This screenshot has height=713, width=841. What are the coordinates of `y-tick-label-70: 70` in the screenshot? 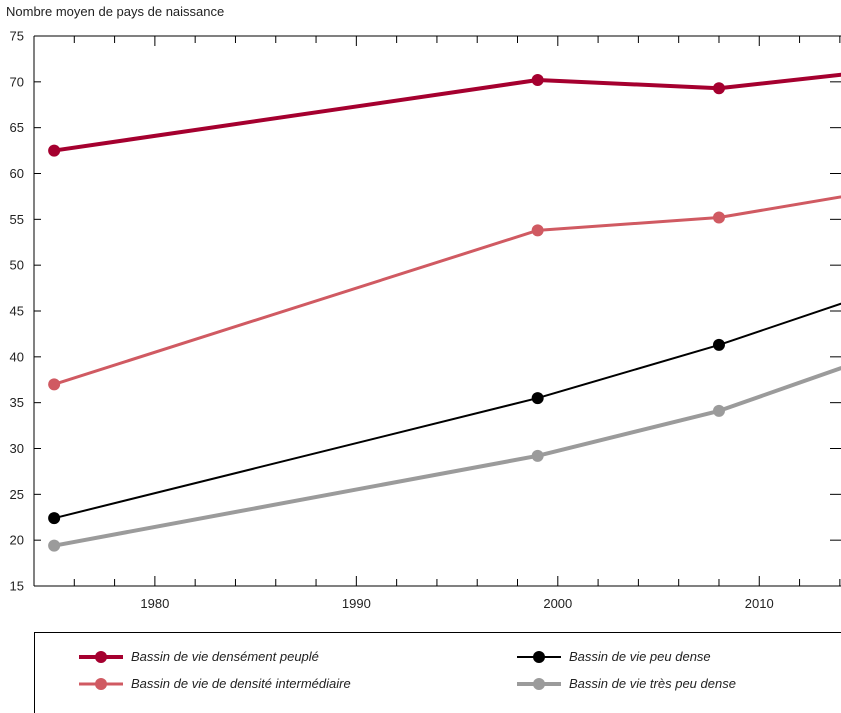 It's located at (17, 81).